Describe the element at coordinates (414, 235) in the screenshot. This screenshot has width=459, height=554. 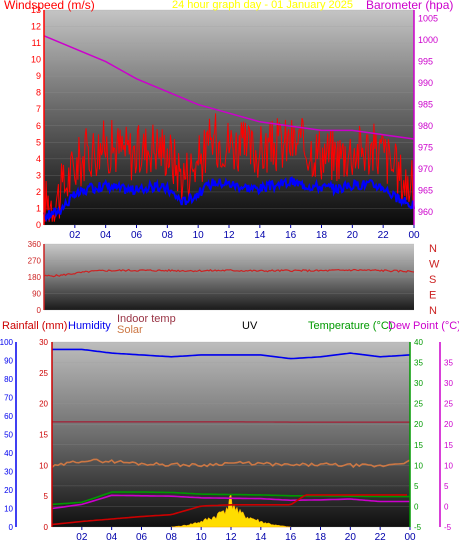
I see `wind-x-tick-label: 00` at that location.